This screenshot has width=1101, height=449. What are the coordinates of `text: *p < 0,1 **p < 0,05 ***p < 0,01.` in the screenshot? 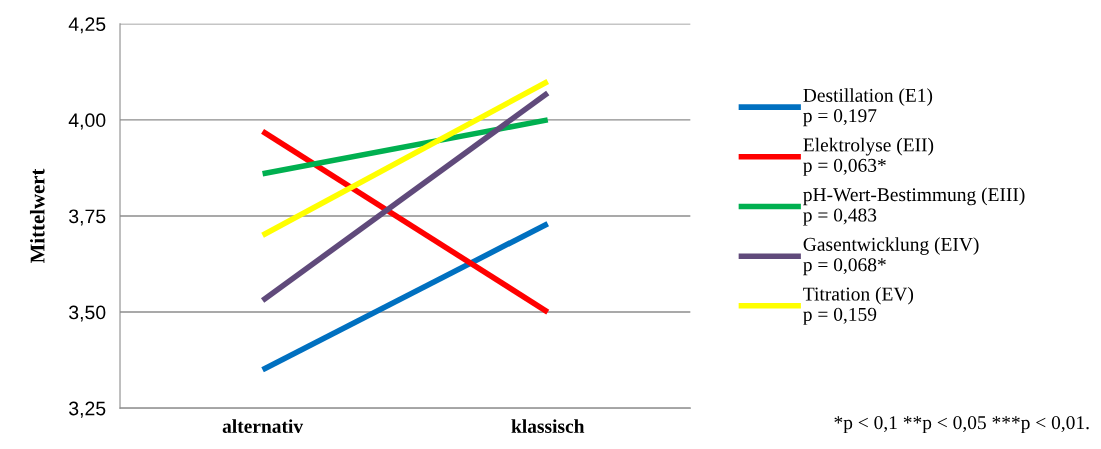 It's located at (961, 425).